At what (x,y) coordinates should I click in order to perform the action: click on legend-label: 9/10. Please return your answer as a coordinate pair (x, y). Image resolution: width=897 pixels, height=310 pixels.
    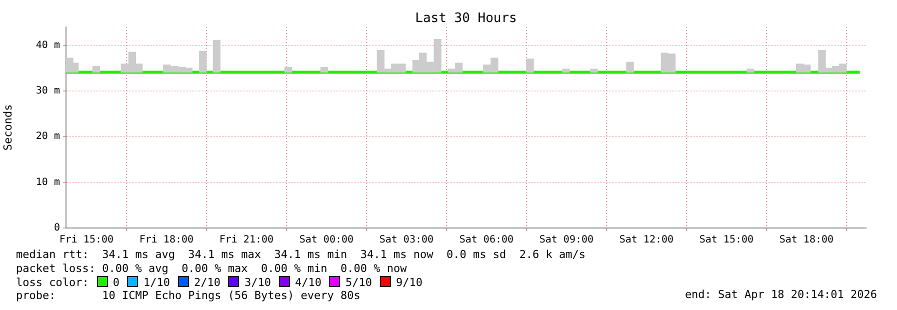
    Looking at the image, I should click on (409, 282).